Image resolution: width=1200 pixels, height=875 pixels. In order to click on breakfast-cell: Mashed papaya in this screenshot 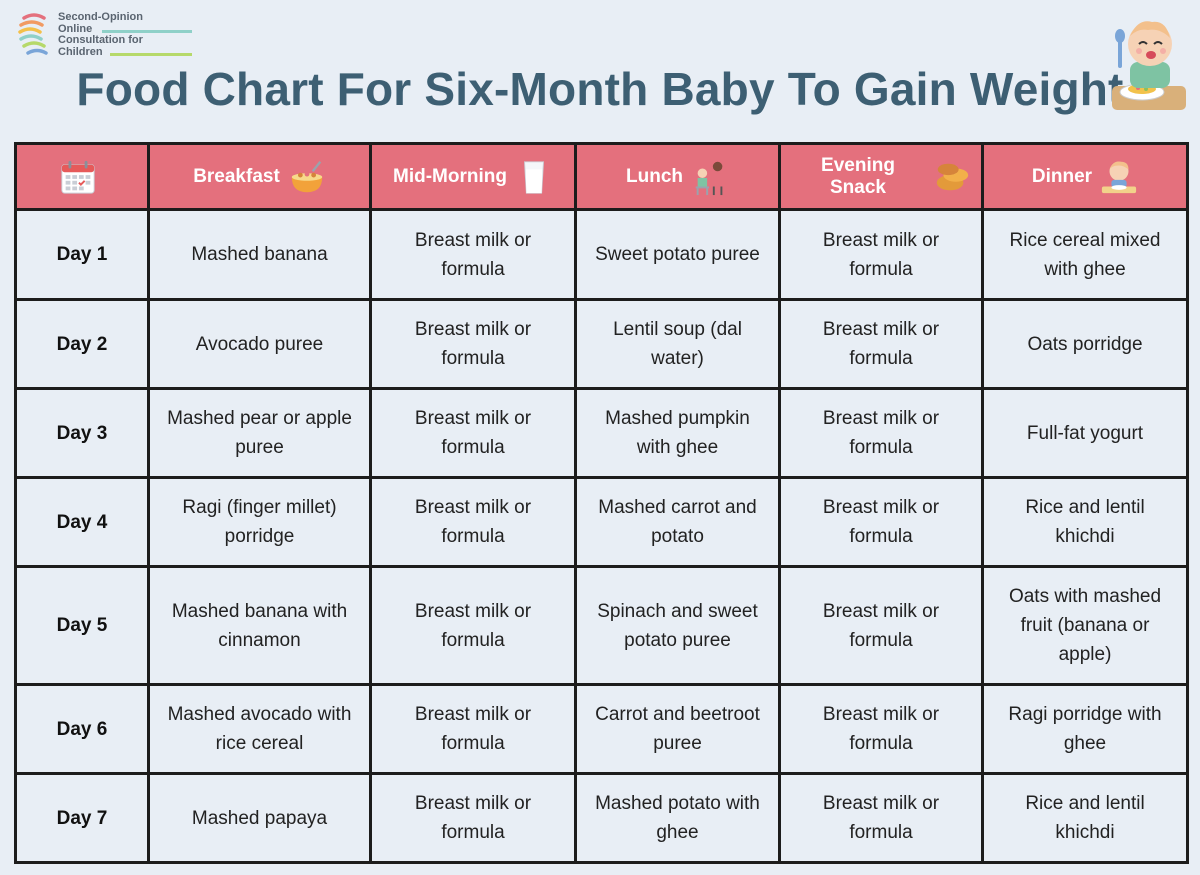, I will do `click(259, 818)`.